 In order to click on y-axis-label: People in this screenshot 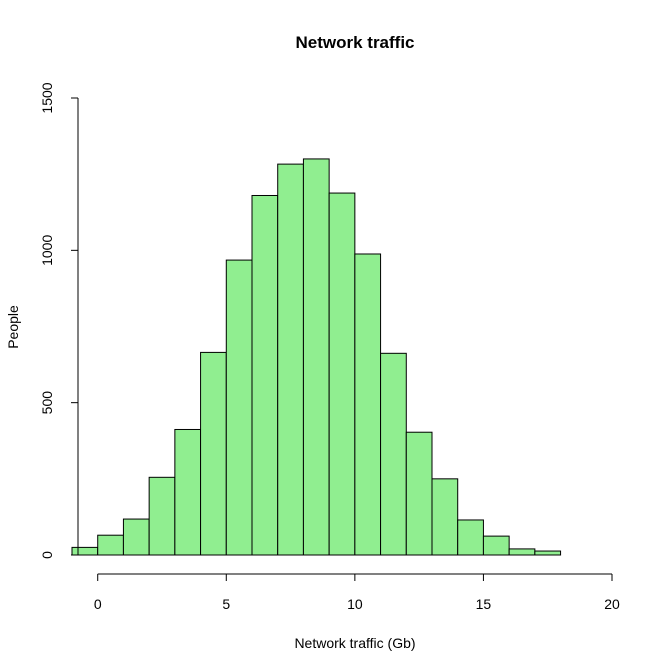, I will do `click(13, 327)`.